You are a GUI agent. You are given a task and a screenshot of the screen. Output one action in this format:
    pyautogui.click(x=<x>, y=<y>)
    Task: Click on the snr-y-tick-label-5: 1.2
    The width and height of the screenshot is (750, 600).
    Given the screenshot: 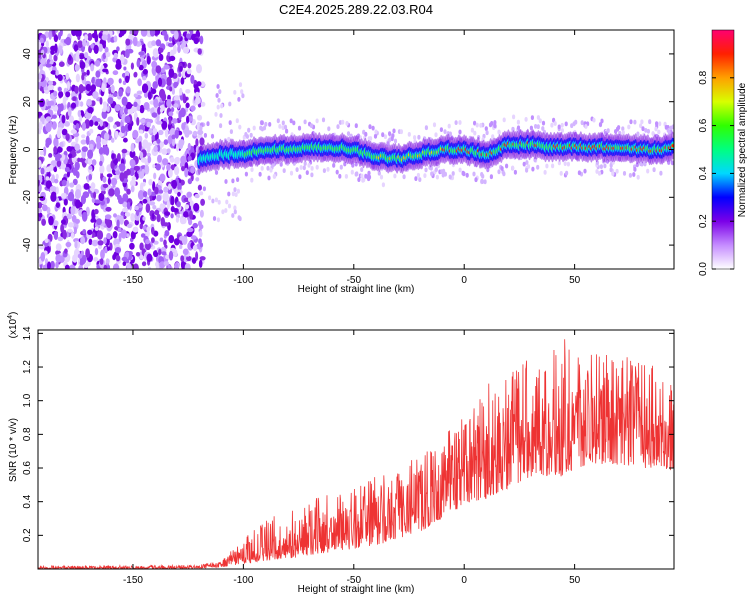 What is the action you would take?
    pyautogui.click(x=27, y=367)
    